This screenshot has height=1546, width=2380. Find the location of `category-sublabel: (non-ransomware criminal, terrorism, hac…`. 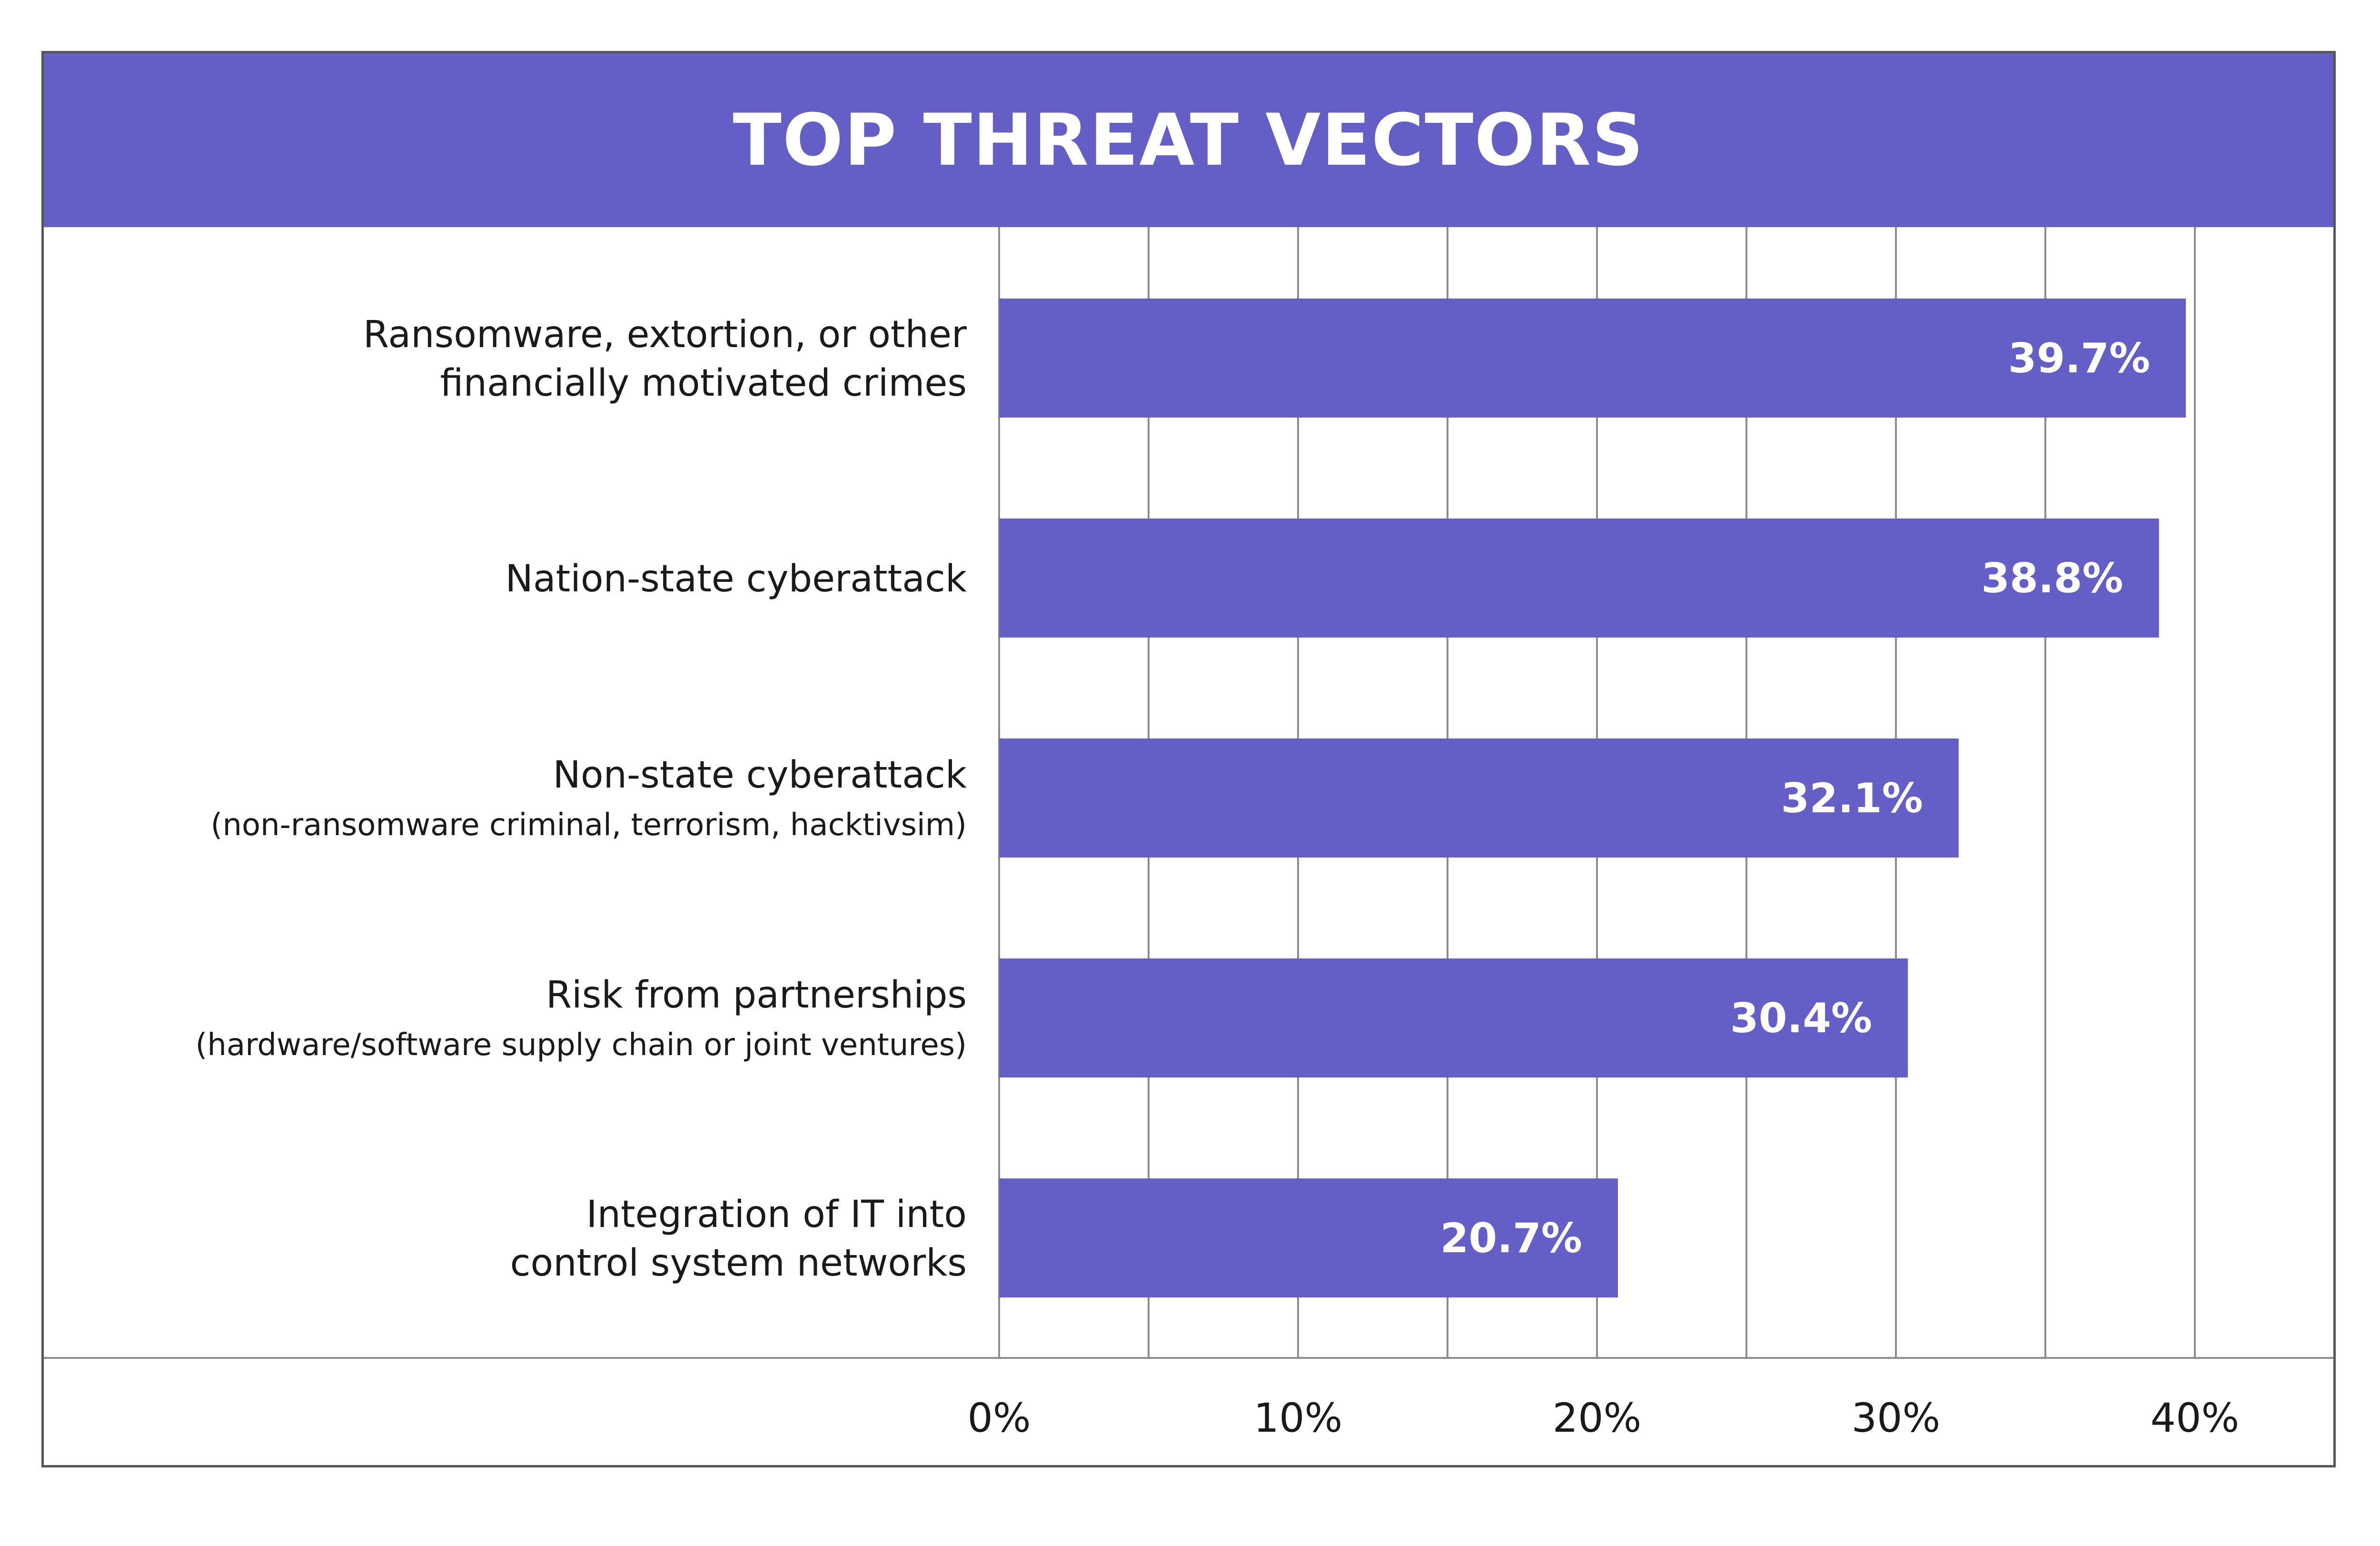

category-sublabel: (non-ransomware criminal, terrorism, hac… is located at coordinates (588, 825).